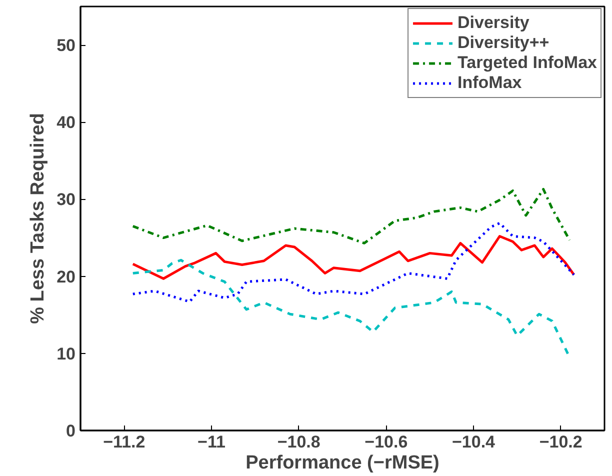 Image resolution: width=612 pixels, height=476 pixels. Describe the element at coordinates (298, 442) in the screenshot. I see `x-tick-label: −10.8` at that location.